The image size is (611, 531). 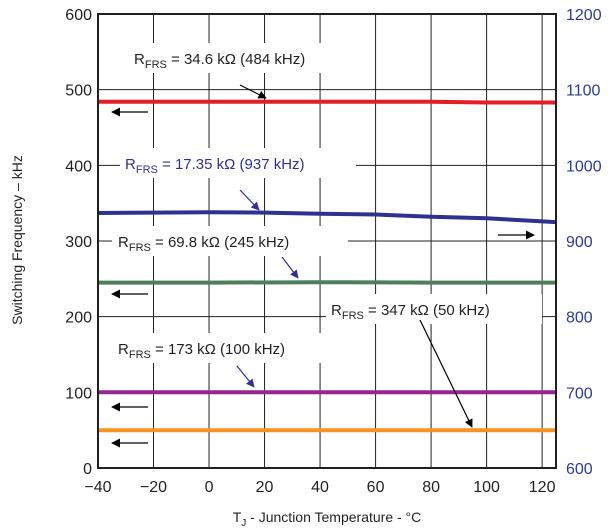 What do you see at coordinates (78, 242) in the screenshot?
I see `y-tick-label: 300` at bounding box center [78, 242].